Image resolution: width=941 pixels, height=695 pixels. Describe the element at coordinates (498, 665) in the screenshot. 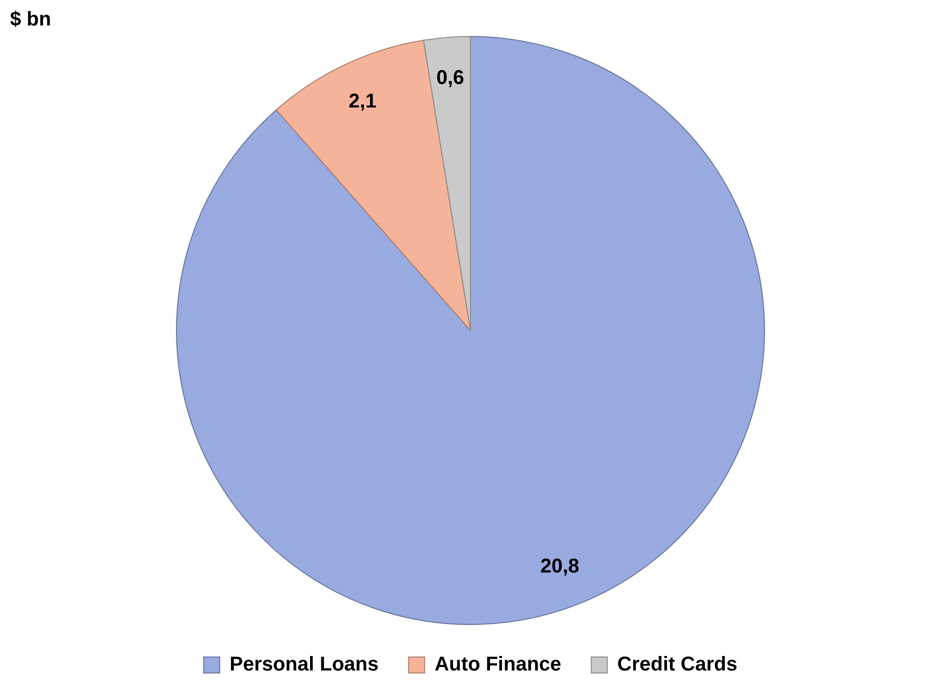

I see `legend-label: Auto Finance` at that location.